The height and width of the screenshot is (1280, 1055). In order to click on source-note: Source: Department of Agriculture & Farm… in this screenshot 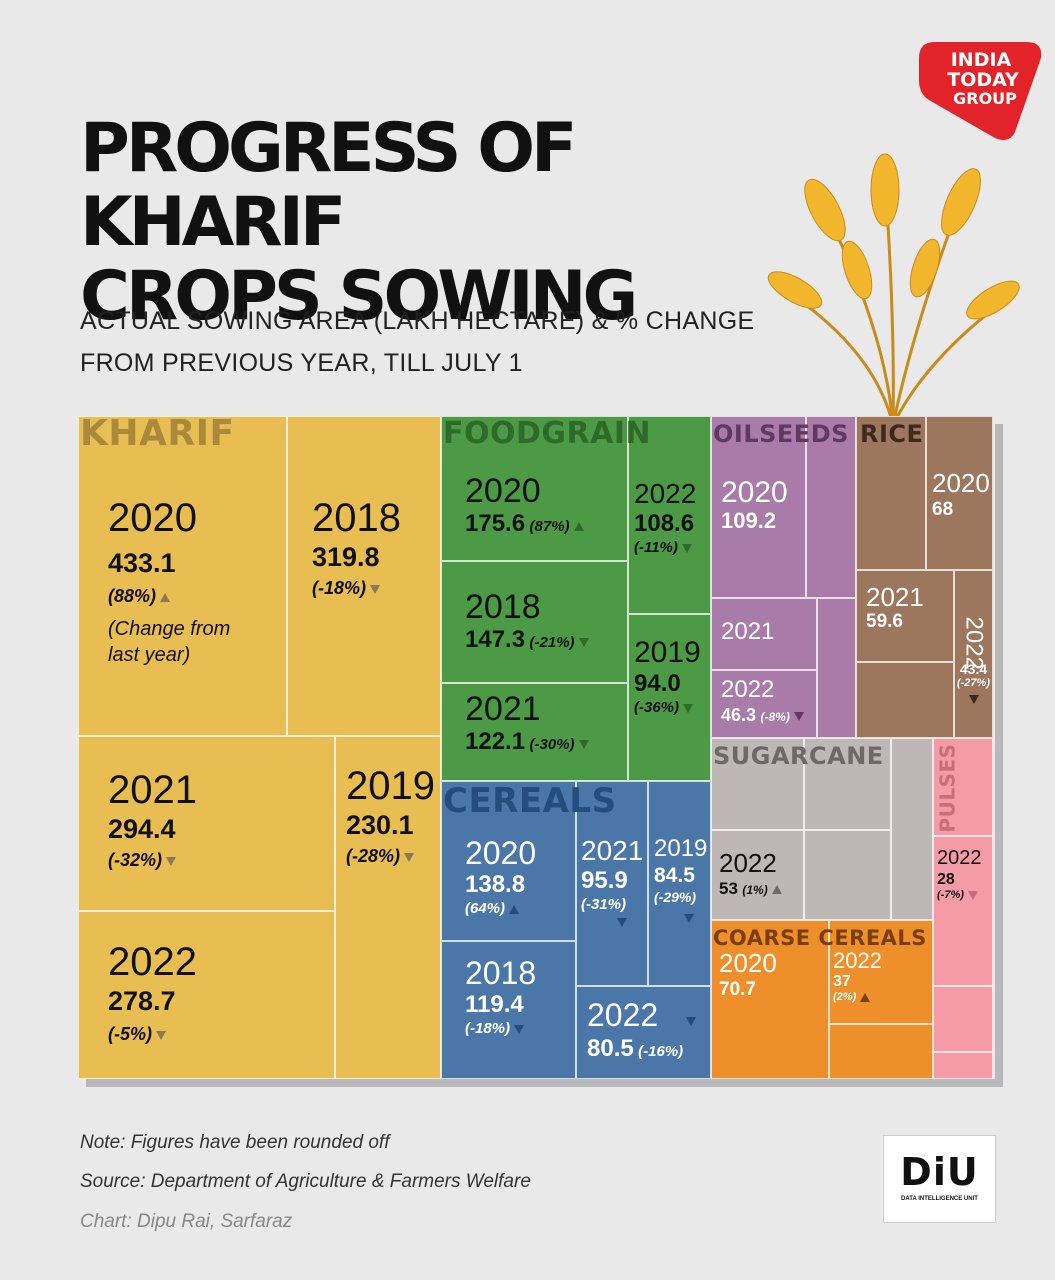, I will do `click(305, 1181)`.